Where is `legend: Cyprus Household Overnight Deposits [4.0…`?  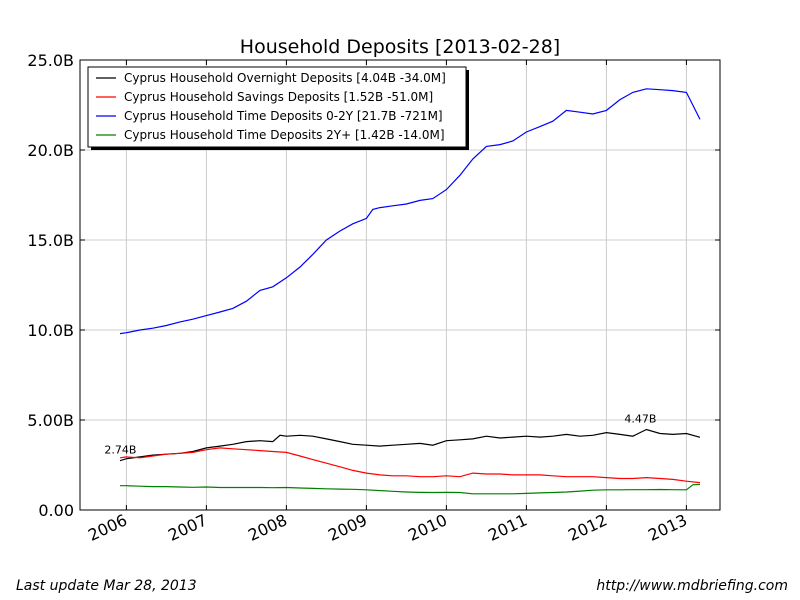 legend: Cyprus Household Overnight Deposits [4.0… is located at coordinates (278, 108).